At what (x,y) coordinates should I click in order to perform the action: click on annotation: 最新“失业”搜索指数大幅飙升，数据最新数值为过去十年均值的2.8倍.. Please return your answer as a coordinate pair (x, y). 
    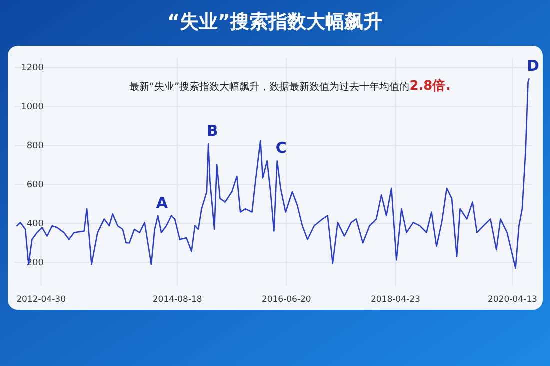
    Looking at the image, I should click on (290, 86).